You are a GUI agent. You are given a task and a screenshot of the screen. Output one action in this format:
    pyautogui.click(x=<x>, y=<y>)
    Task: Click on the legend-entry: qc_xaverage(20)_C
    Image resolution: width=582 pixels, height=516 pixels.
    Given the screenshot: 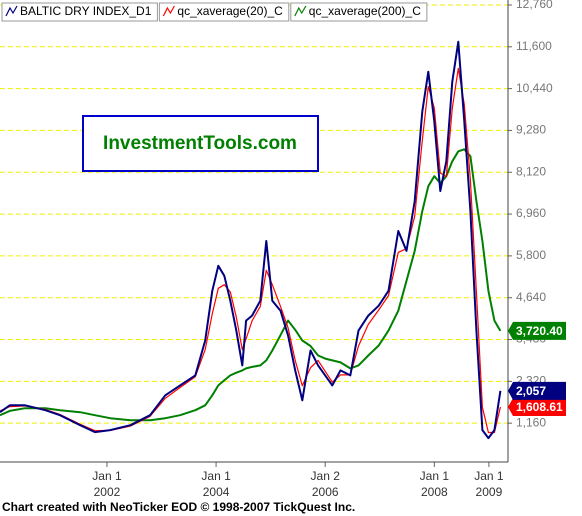 What is the action you would take?
    pyautogui.click(x=222, y=11)
    